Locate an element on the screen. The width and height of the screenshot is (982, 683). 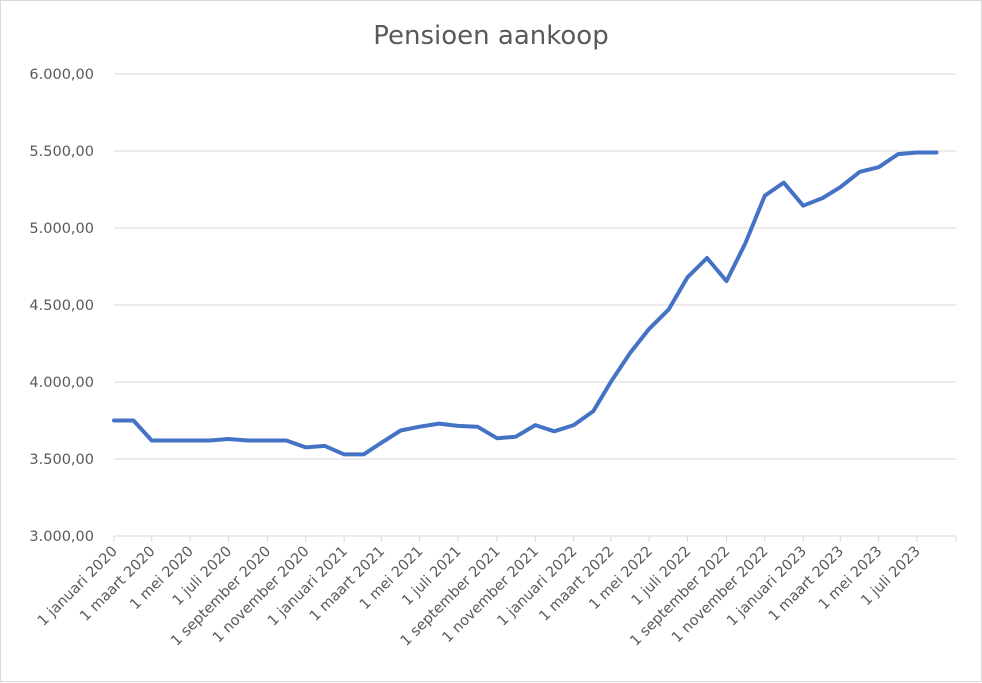
y-tick-label: 4.500,00 is located at coordinates (61, 306).